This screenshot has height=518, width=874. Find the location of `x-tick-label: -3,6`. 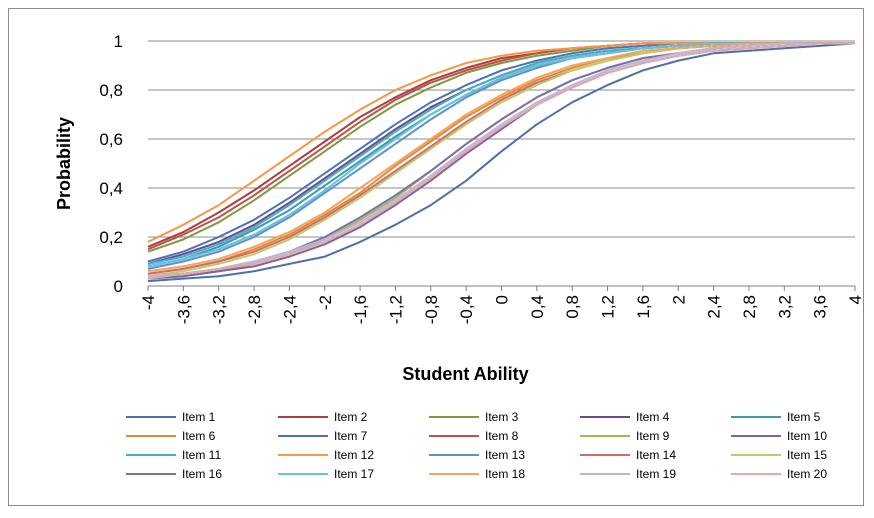

x-tick-label: -3,6 is located at coordinates (183, 309).